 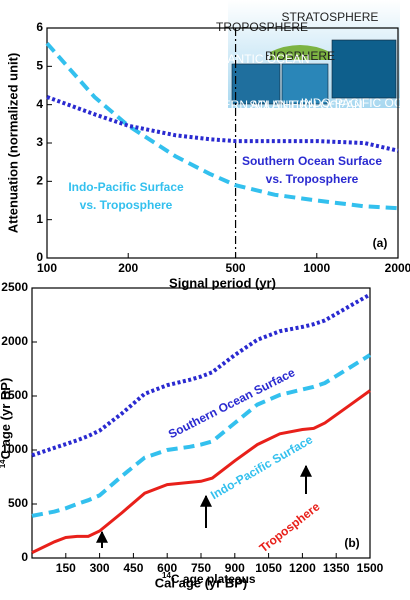 What do you see at coordinates (316, 268) in the screenshot?
I see `x-tick-label: 1000` at bounding box center [316, 268].